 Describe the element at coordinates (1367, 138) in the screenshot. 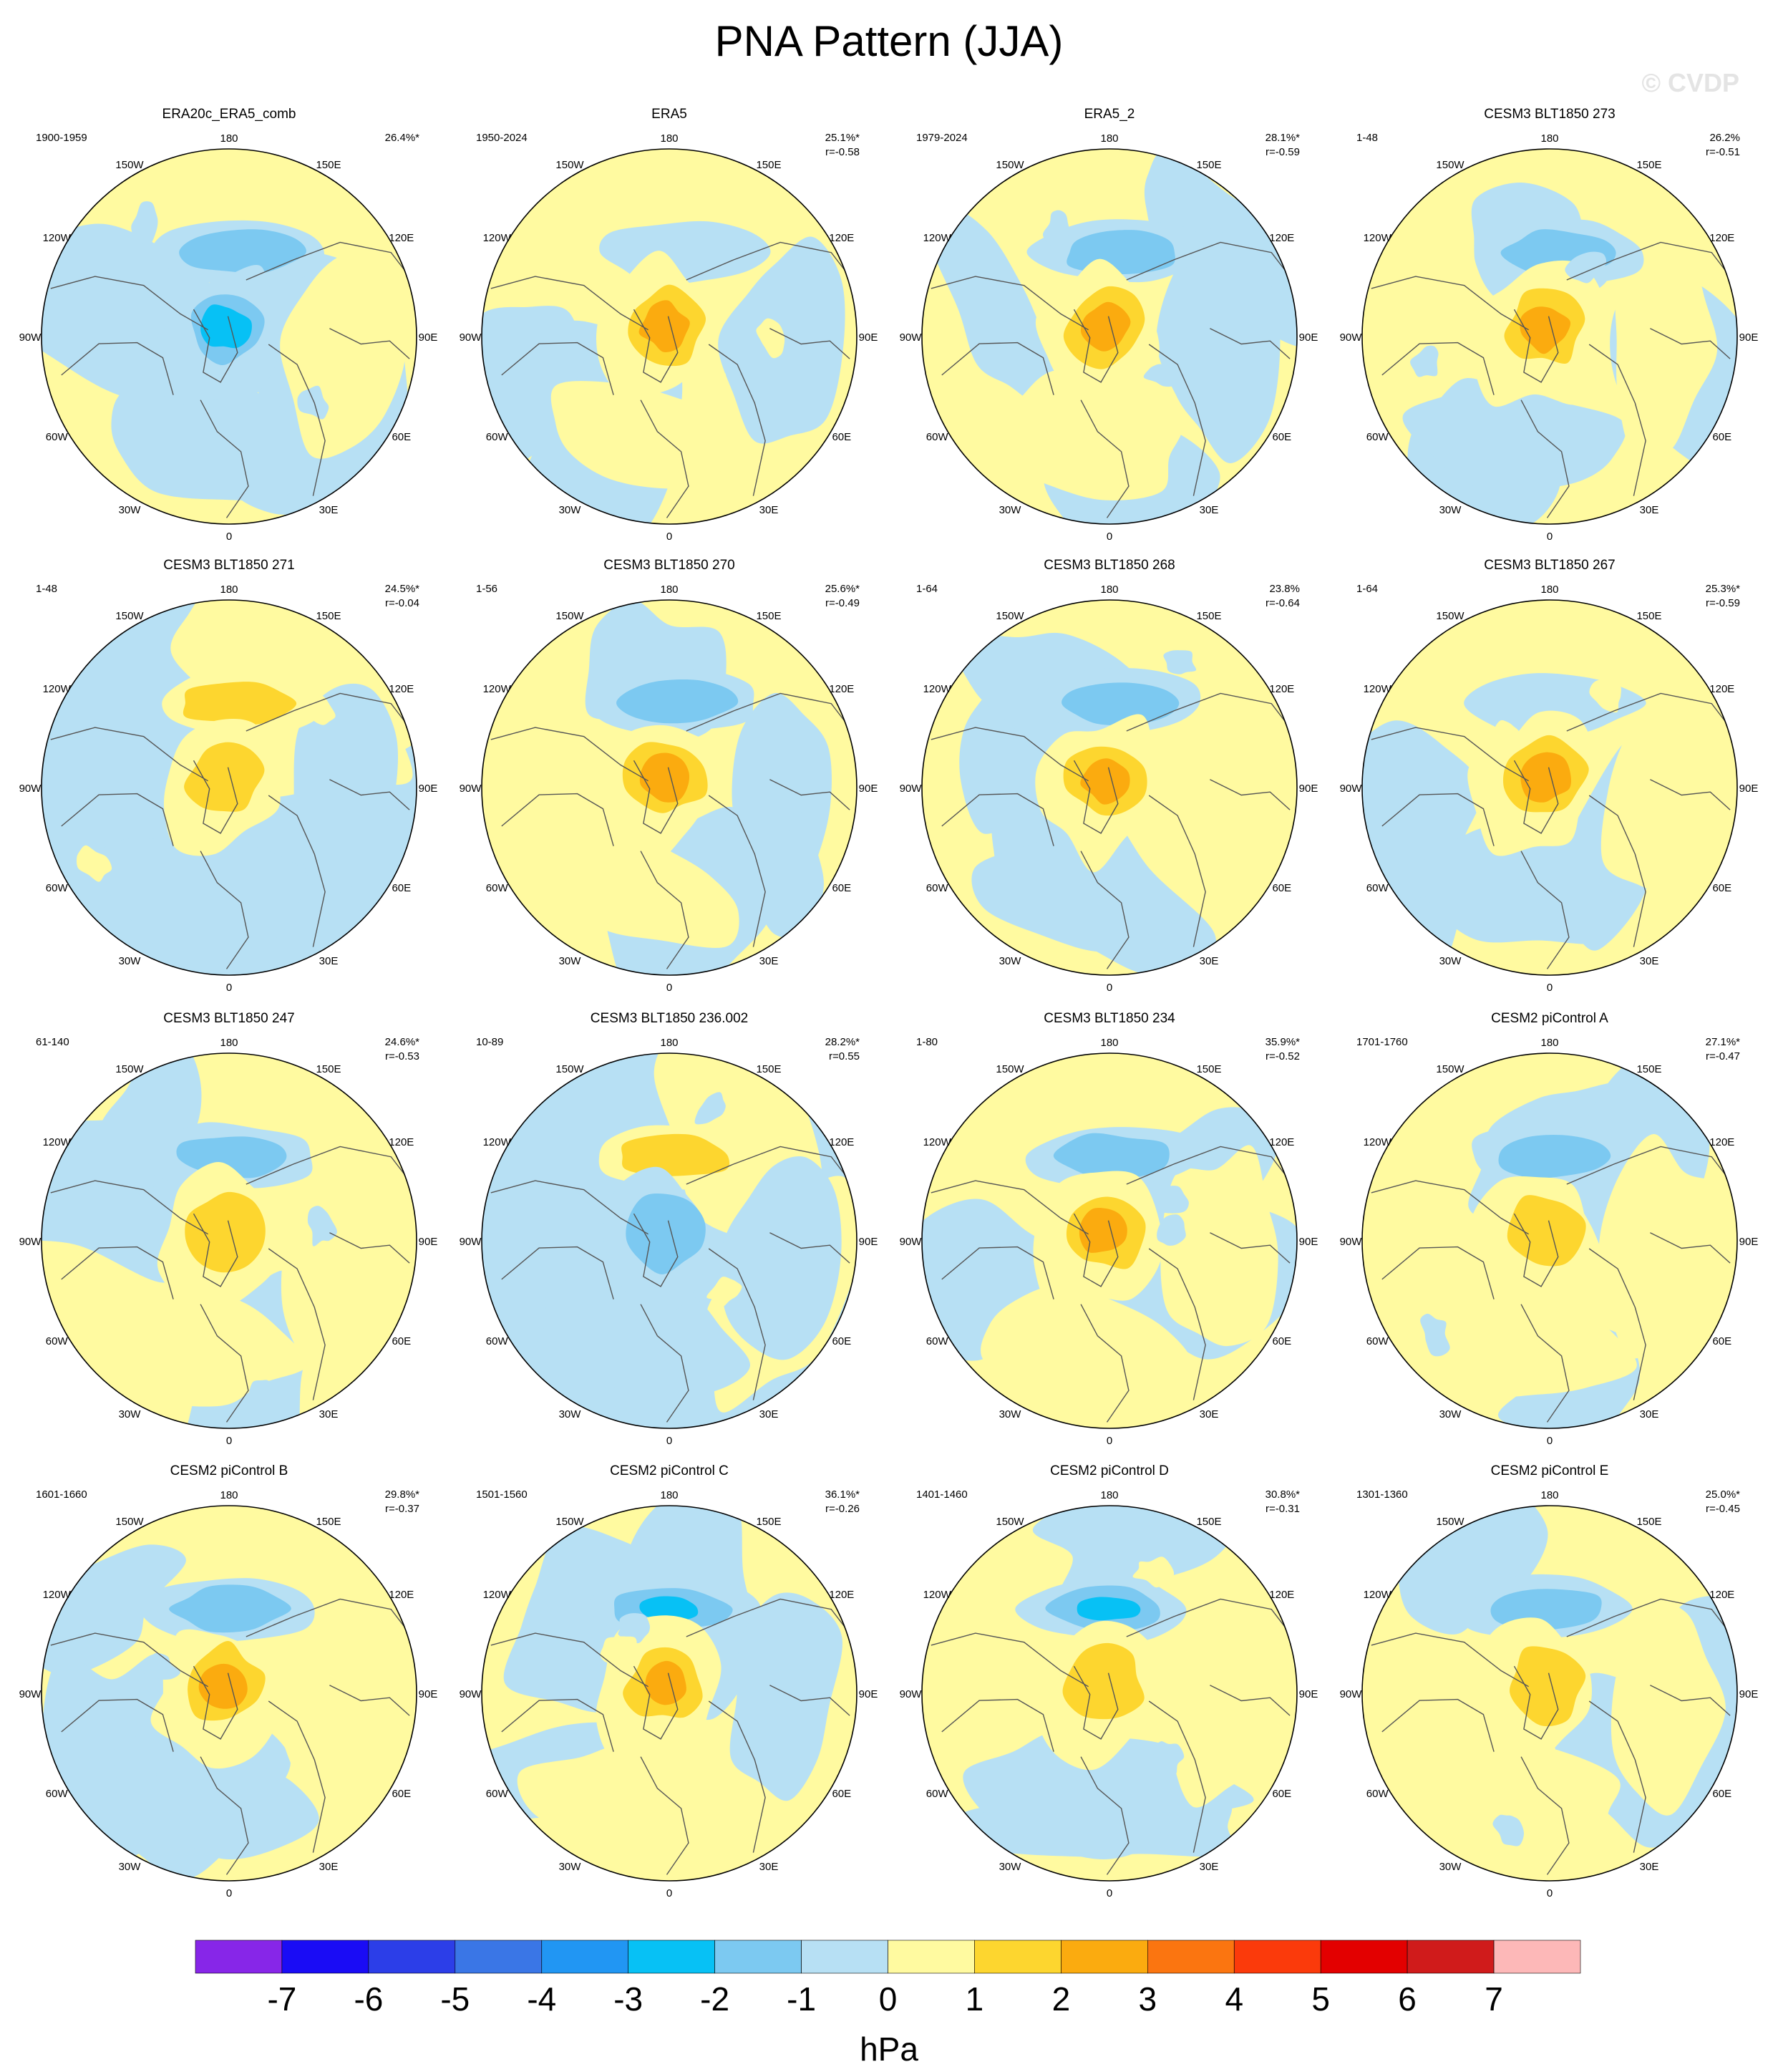

I see `panel-years: 1-48` at that location.